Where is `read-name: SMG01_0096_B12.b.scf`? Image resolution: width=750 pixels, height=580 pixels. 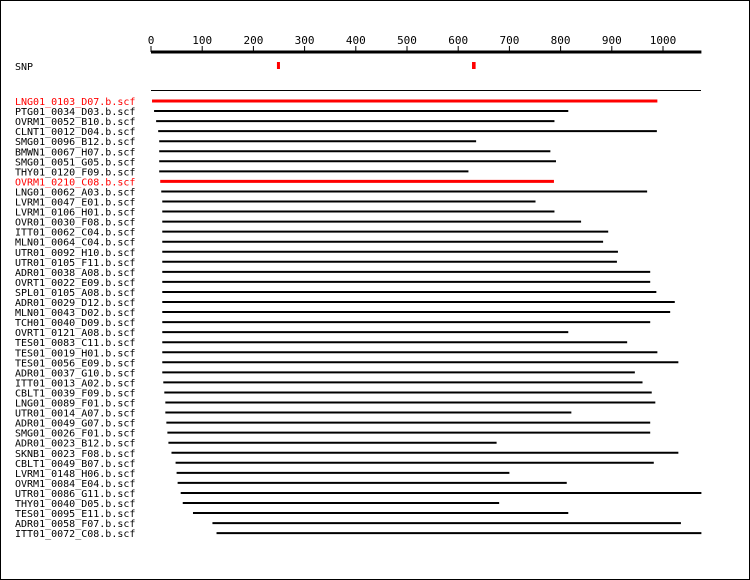
read-name: SMG01_0096_B12.b.scf is located at coordinates (75, 142).